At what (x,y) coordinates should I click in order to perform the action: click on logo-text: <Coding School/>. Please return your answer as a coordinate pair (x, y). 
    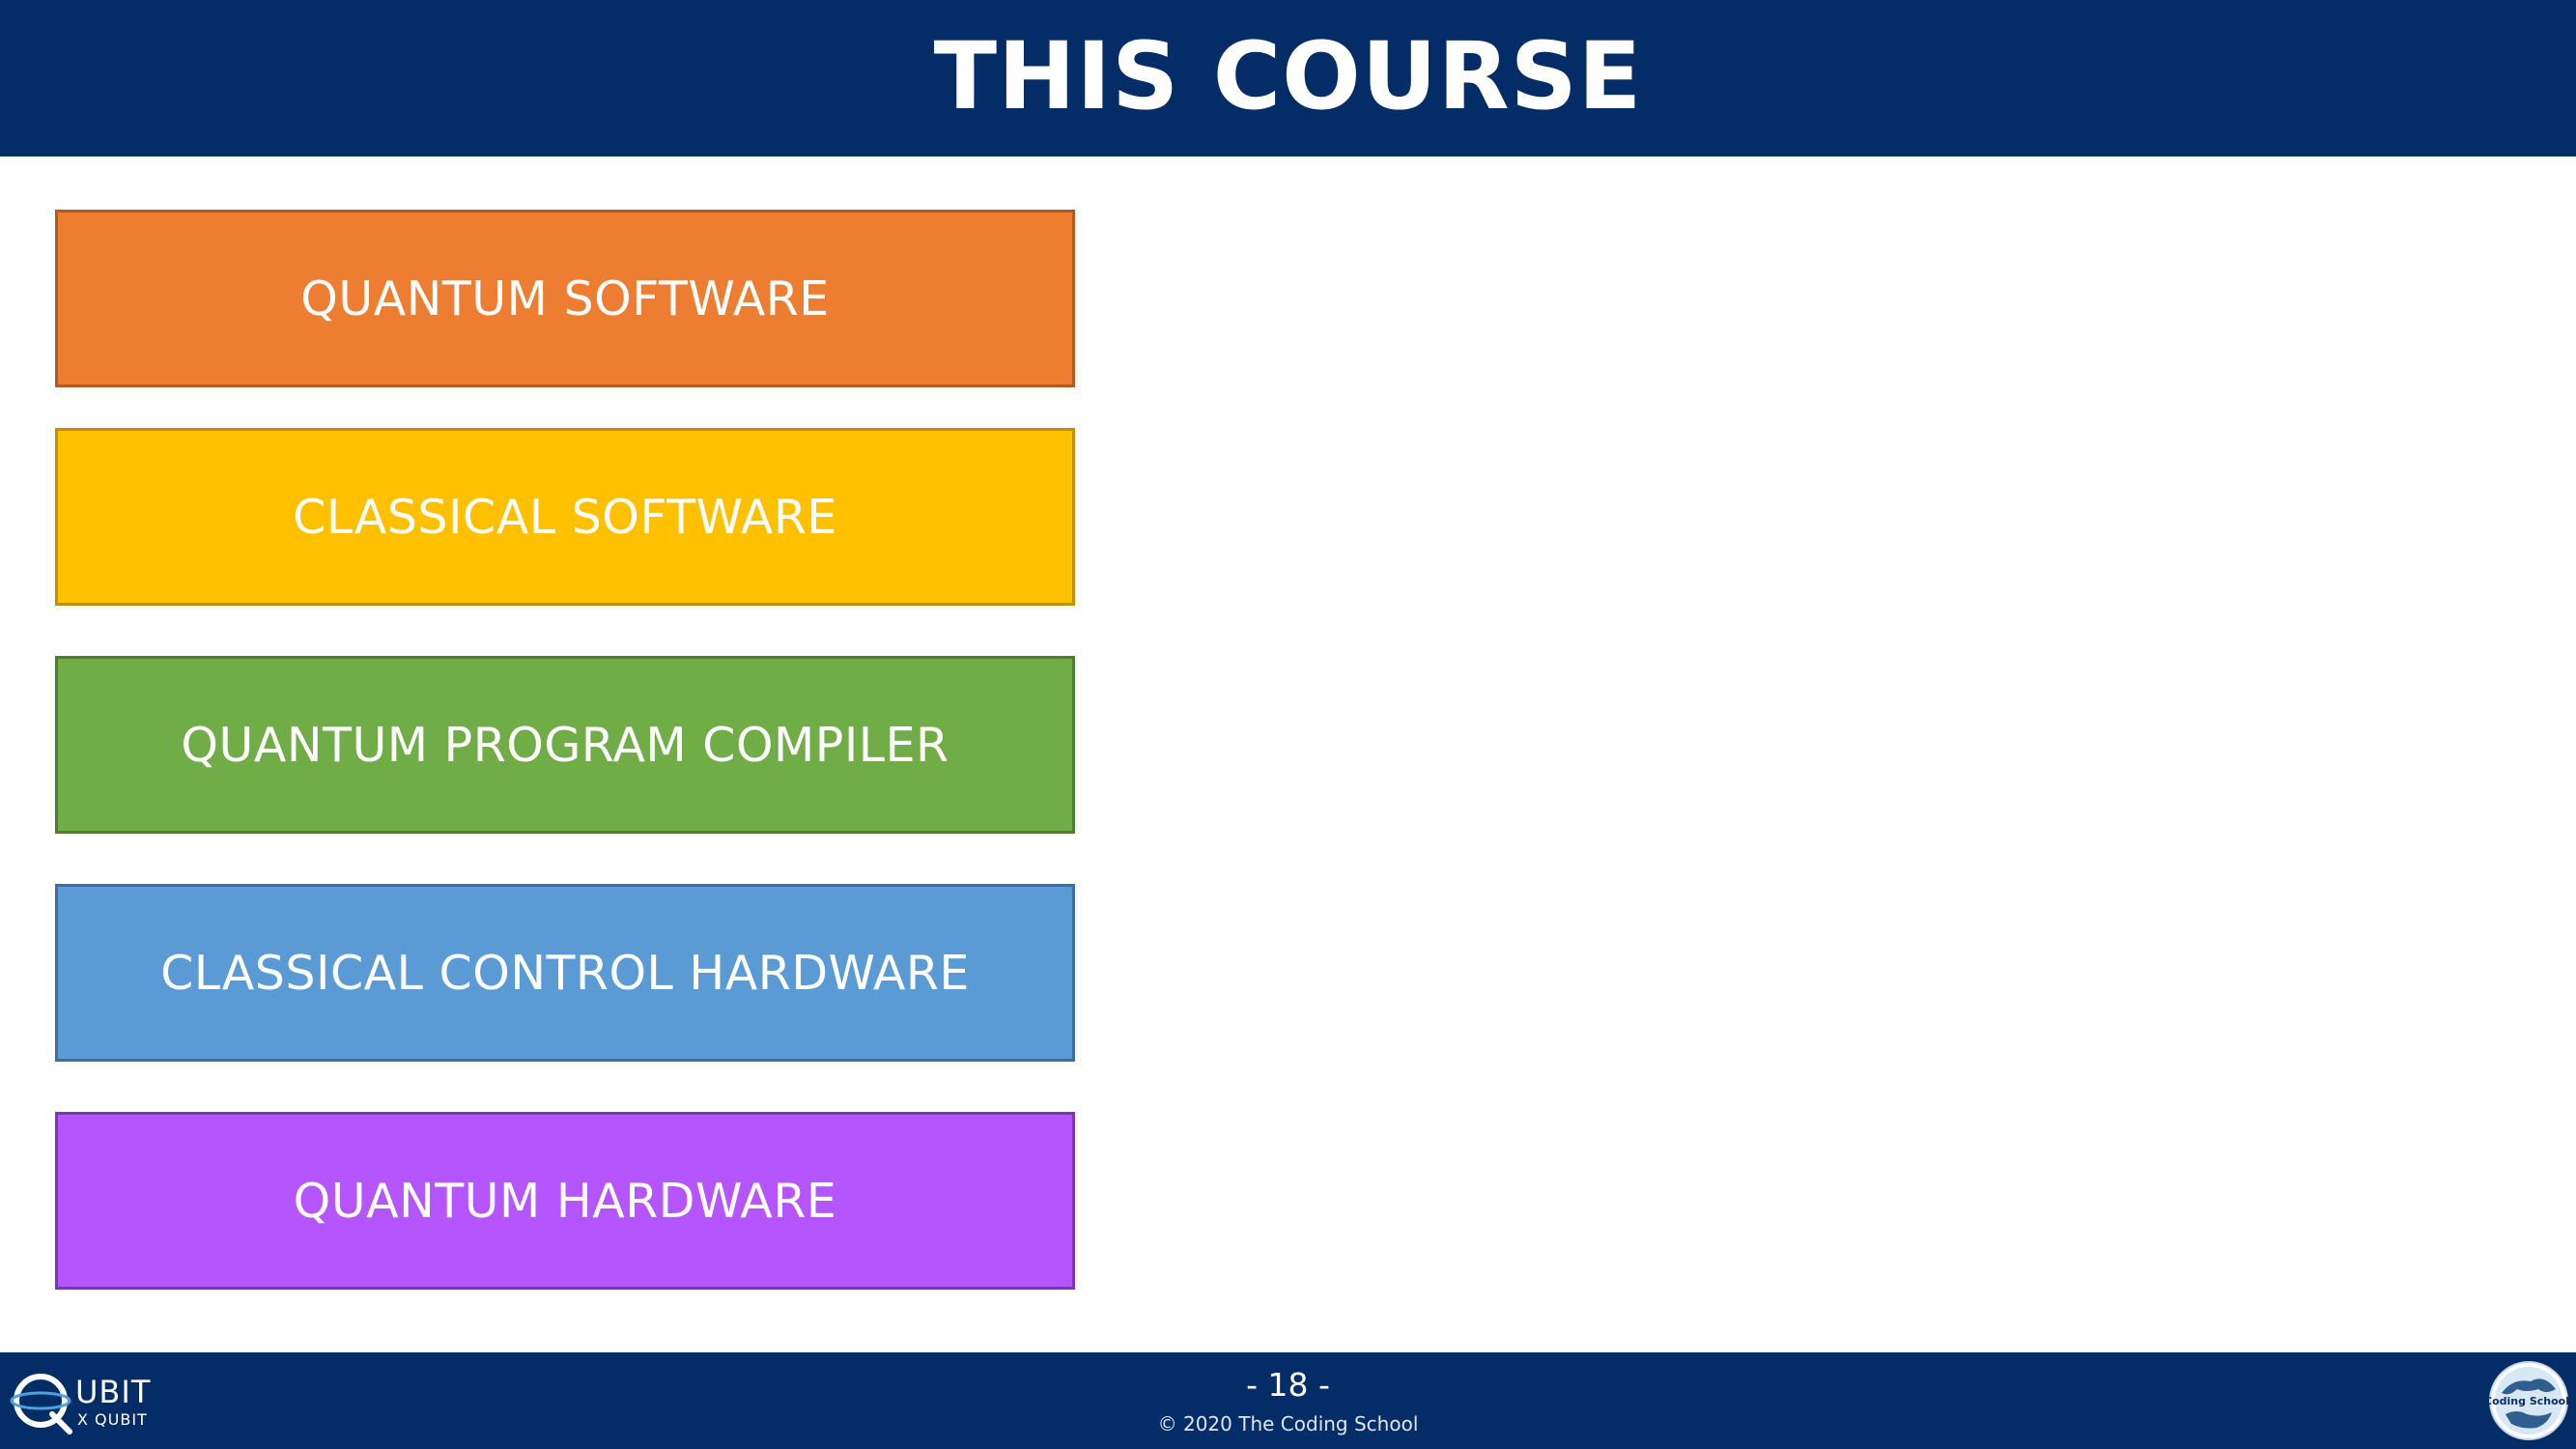
    Looking at the image, I should click on (2528, 1401).